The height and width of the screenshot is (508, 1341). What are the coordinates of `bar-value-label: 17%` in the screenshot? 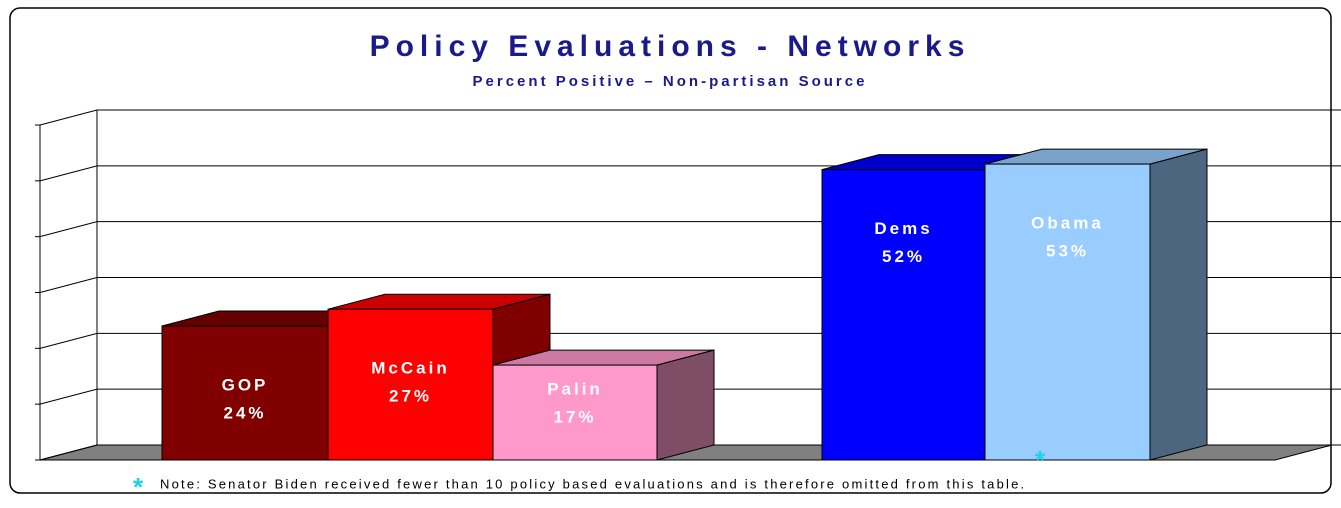 It's located at (574, 416).